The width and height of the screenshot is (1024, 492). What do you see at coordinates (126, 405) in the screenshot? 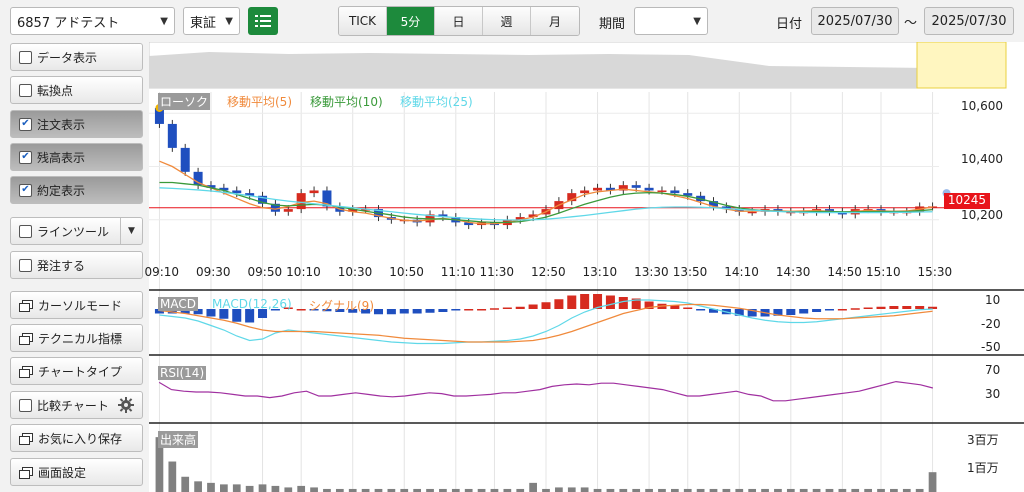
I see `gear-icon` at bounding box center [126, 405].